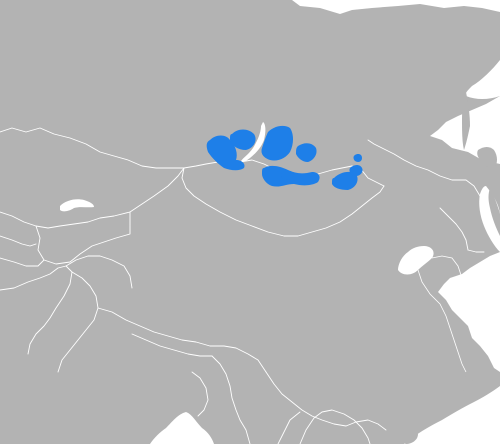 This screenshot has height=444, width=500. I want to click on border-china-korea, so click(454, 229).